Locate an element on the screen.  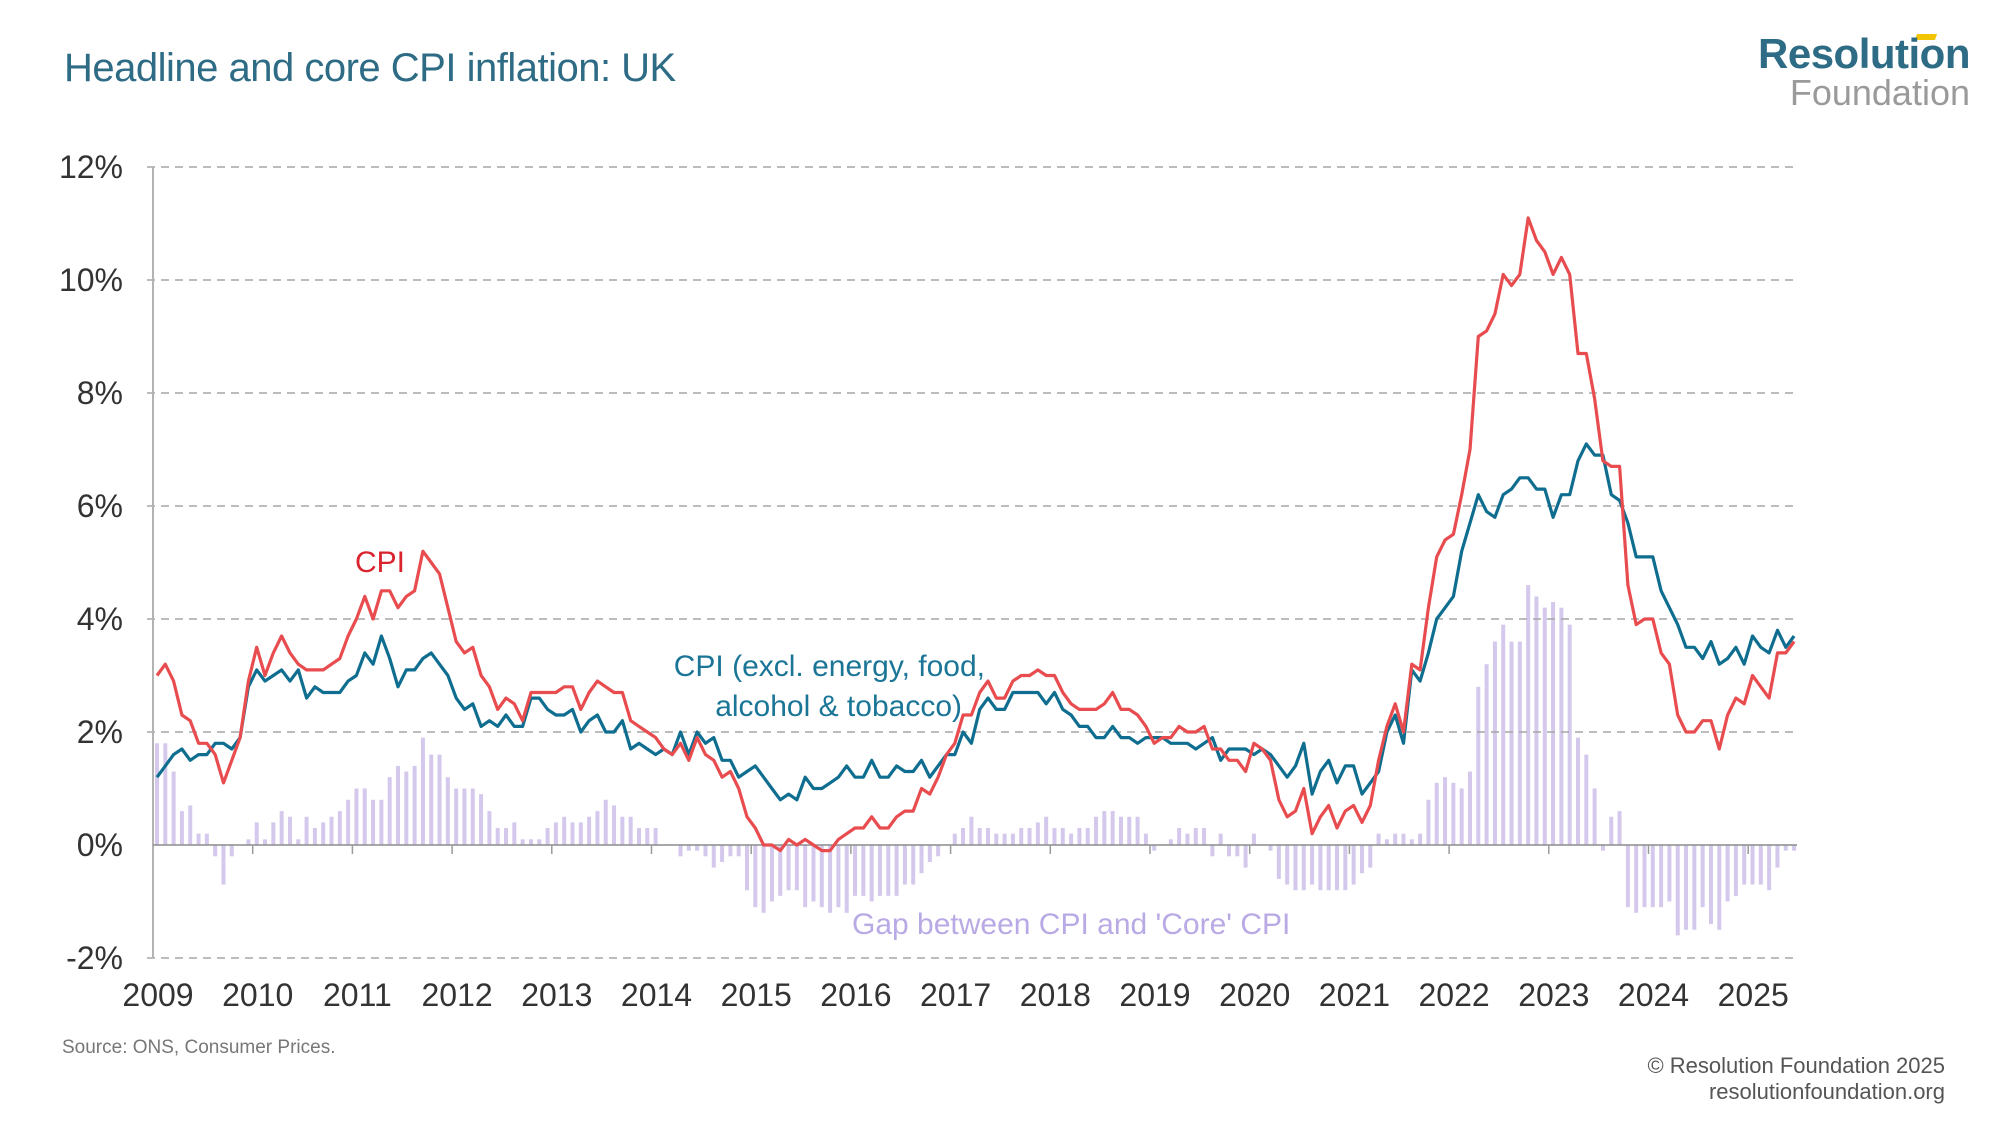
website-link: resolutionfoundation.org is located at coordinates (1826, 1091).